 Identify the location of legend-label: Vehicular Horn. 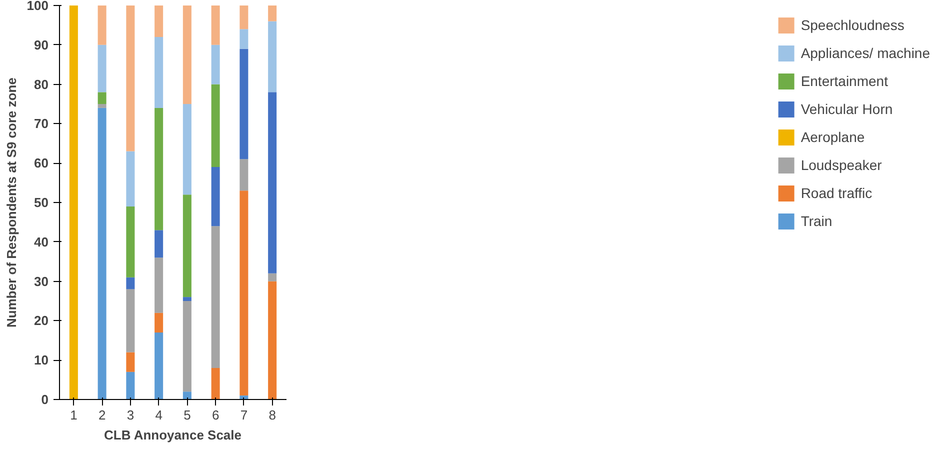
(846, 109).